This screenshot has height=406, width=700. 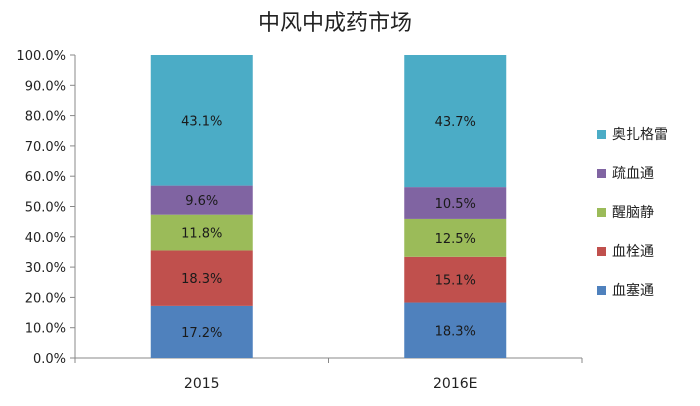 I want to click on data-label: 15.1%, so click(x=455, y=281).